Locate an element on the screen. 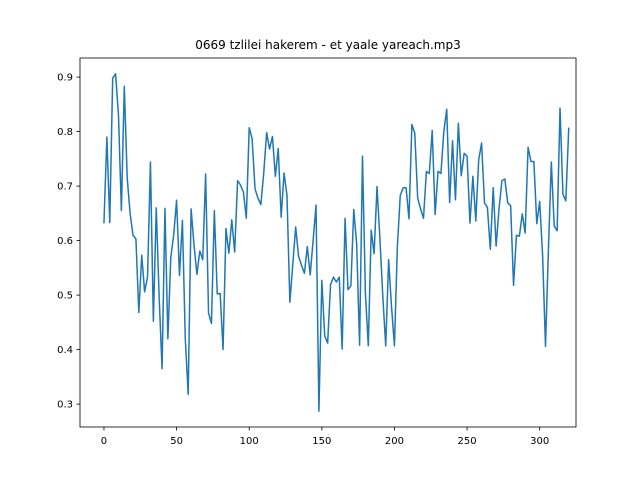 Image resolution: width=640 pixels, height=480 pixels. y-tick-label: 0.8 is located at coordinates (65, 132).